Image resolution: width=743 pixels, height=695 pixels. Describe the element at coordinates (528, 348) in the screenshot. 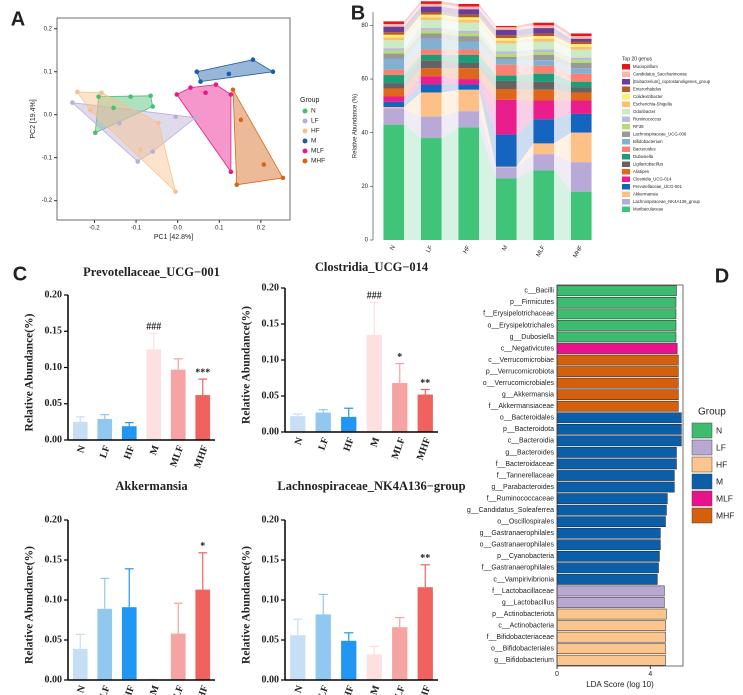

I see `feature-label: c__Negativicutes` at that location.